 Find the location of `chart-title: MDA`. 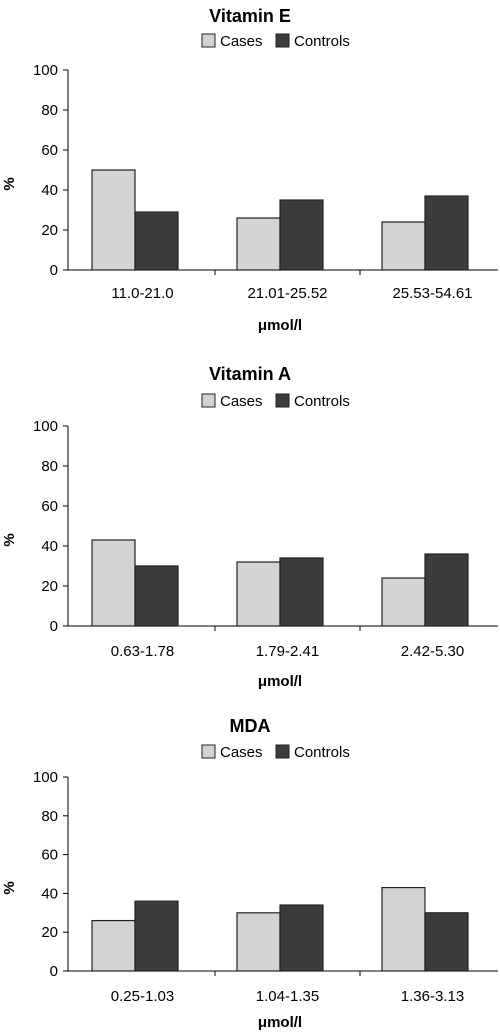

chart-title: MDA is located at coordinates (250, 726).